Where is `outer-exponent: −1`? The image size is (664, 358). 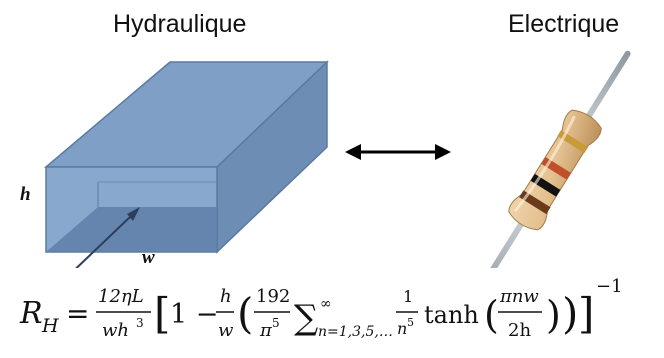 outer-exponent: −1 is located at coordinates (609, 286).